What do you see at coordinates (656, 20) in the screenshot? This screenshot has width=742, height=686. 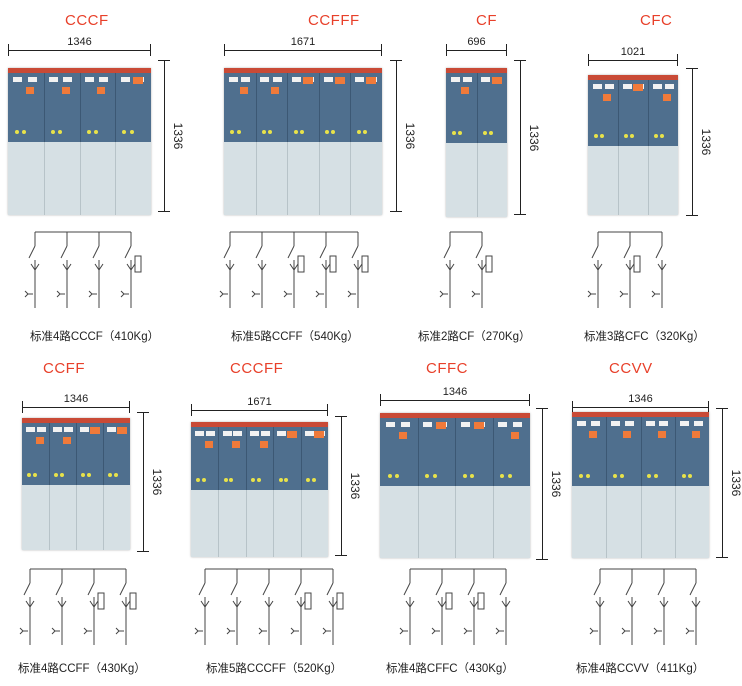 I see `config-title: CFC` at bounding box center [656, 20].